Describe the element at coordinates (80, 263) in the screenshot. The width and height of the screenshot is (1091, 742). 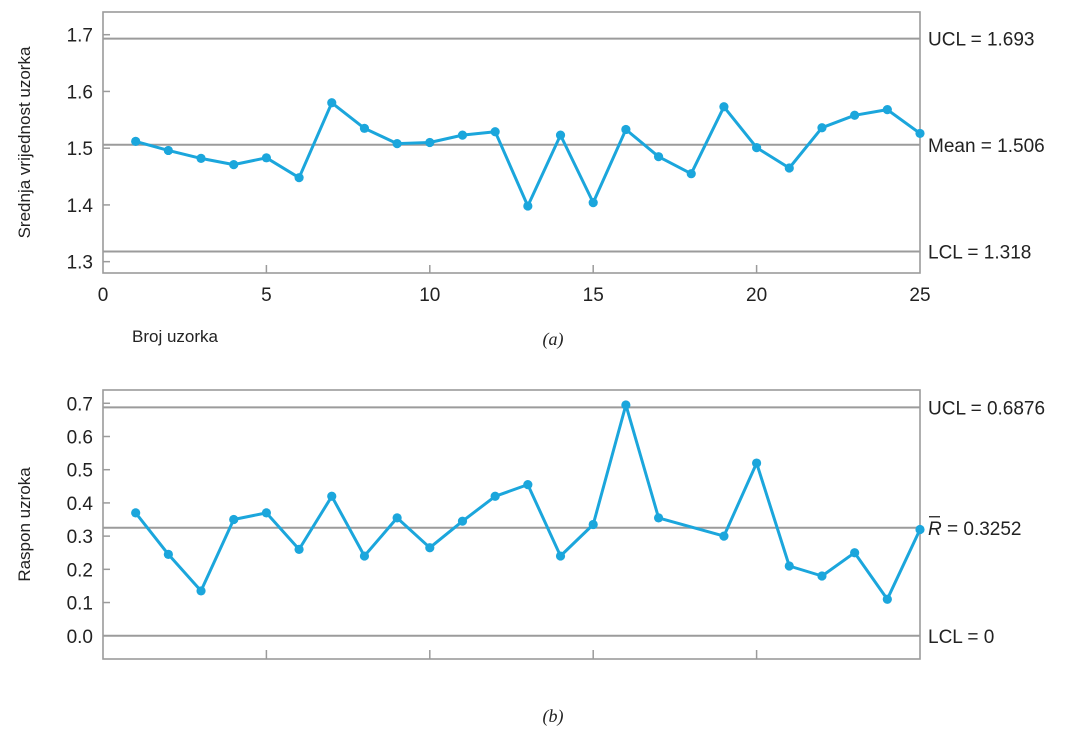
I see `y-tick-label: 1.3` at that location.